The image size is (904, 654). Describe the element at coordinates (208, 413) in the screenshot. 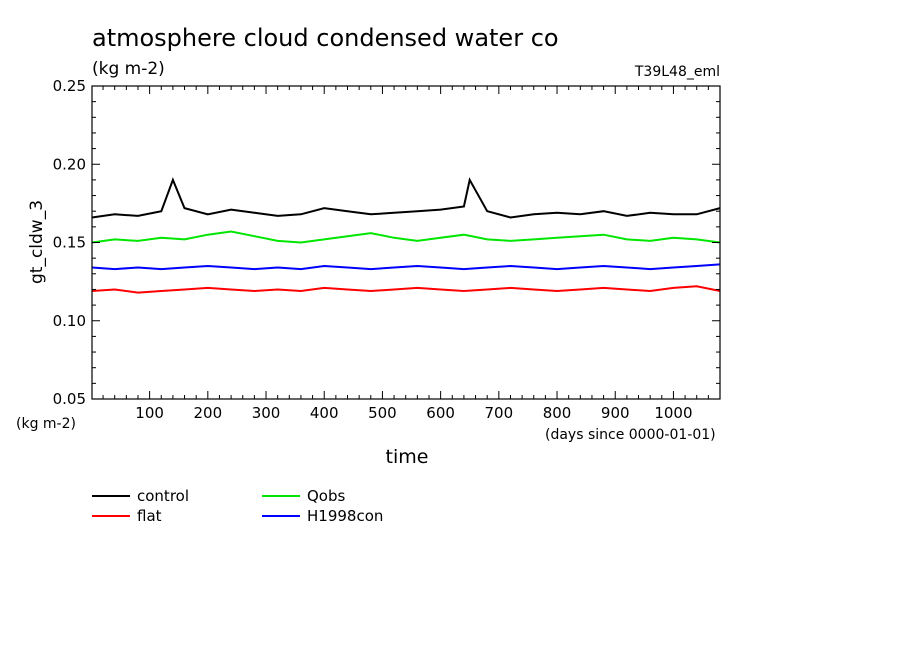

I see `x-tick-label: 200` at that location.